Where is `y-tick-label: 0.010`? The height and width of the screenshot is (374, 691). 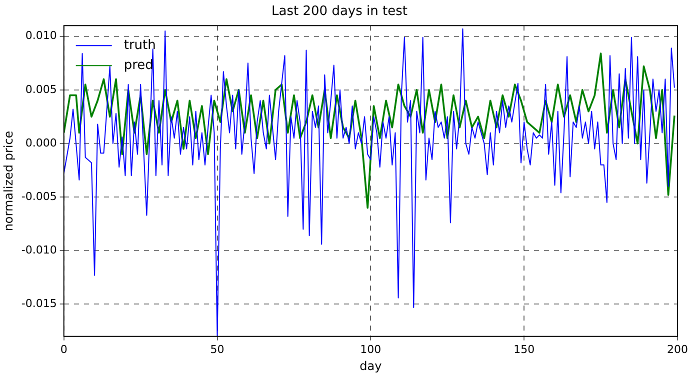
y-tick-label: 0.010 is located at coordinates (41, 35).